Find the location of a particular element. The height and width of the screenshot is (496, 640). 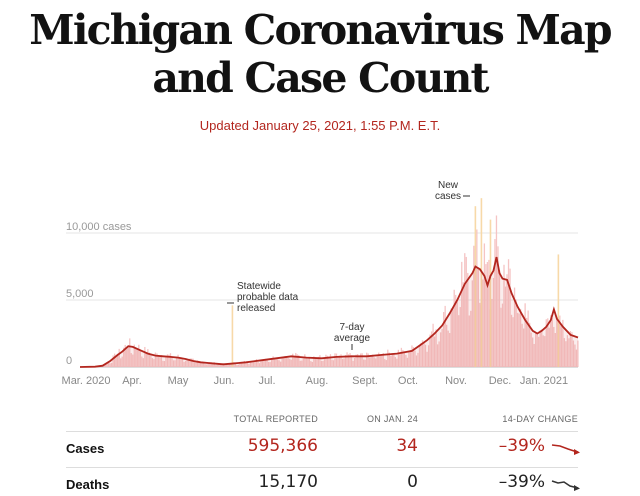

x-tick-label: Jan. 2021 is located at coordinates (544, 381).